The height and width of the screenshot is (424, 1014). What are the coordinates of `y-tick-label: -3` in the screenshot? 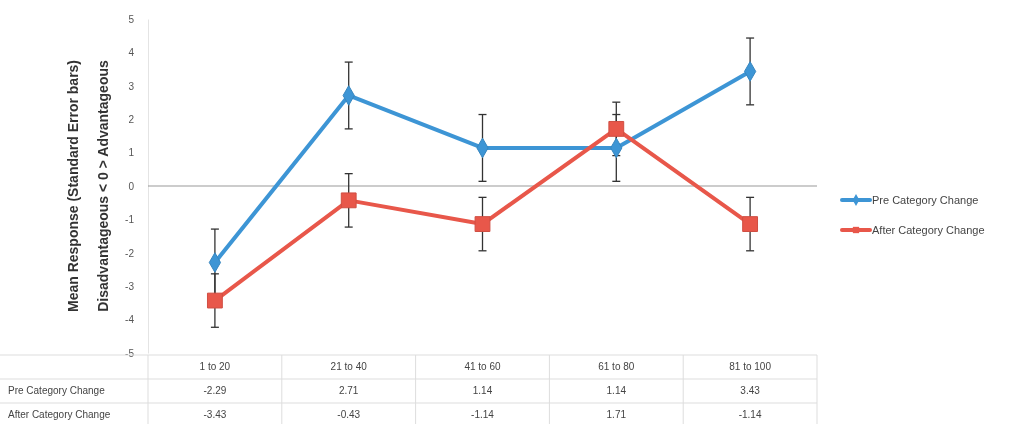 It's located at (130, 286).